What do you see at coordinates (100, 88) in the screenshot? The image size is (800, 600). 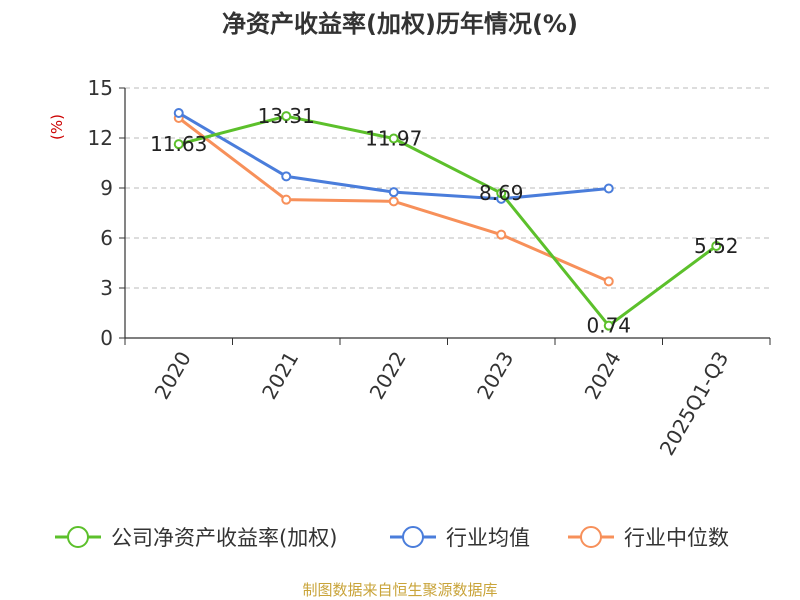 I see `y-tick-label: 15` at bounding box center [100, 88].